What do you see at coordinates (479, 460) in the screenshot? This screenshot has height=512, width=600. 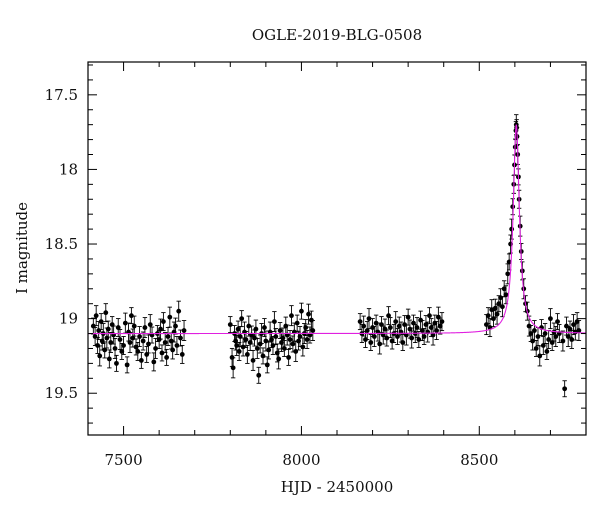 I see `x-tick-label: 8500` at bounding box center [479, 460].